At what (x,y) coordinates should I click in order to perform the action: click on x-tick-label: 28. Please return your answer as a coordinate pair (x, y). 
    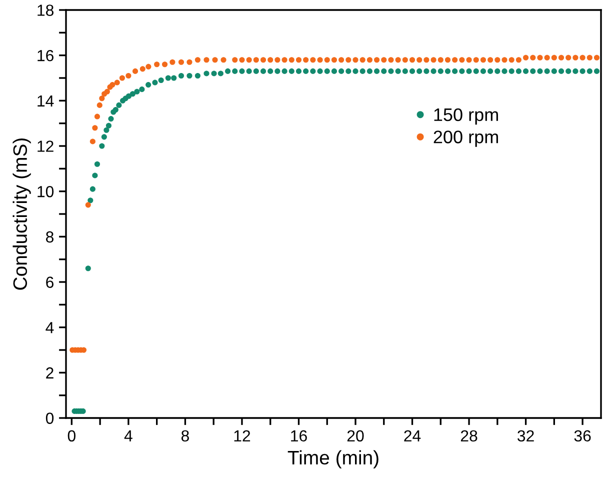
    Looking at the image, I should click on (469, 436).